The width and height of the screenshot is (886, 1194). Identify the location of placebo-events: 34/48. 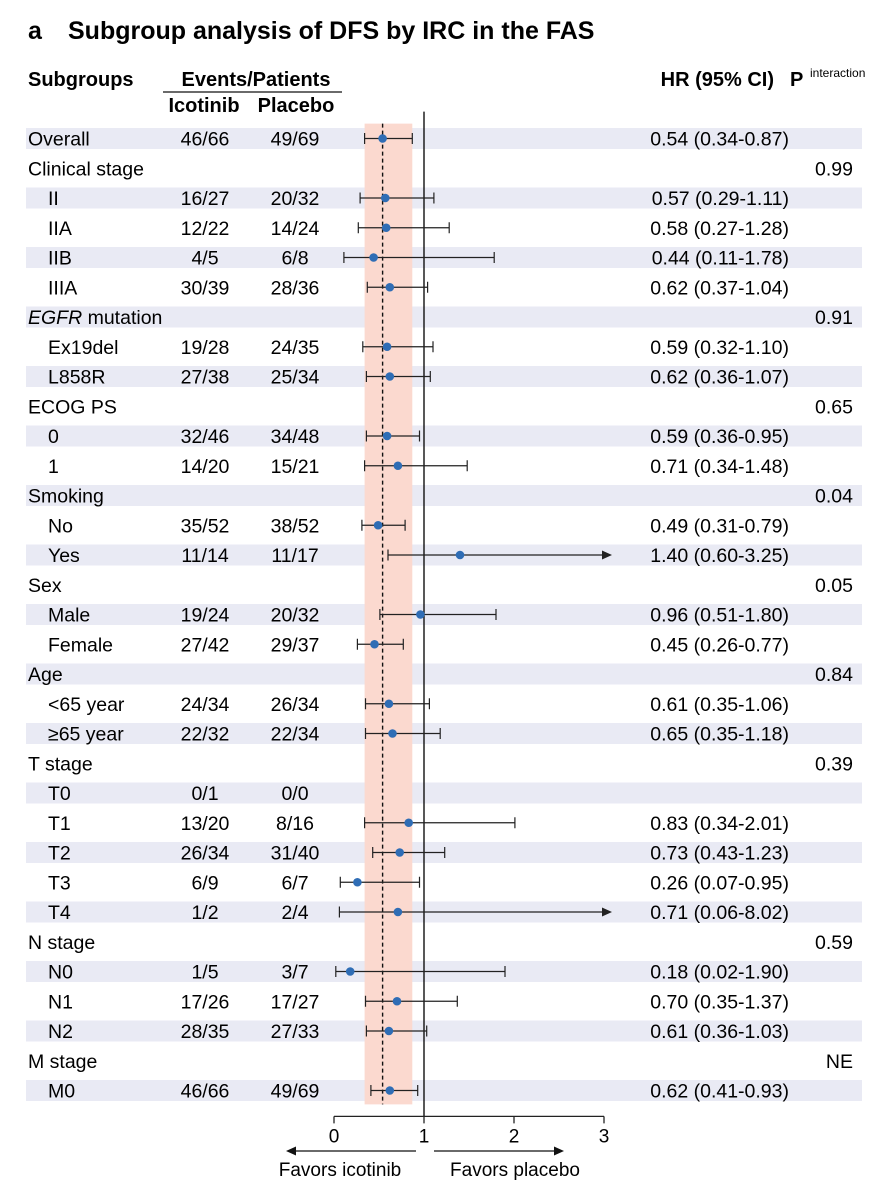
(295, 437).